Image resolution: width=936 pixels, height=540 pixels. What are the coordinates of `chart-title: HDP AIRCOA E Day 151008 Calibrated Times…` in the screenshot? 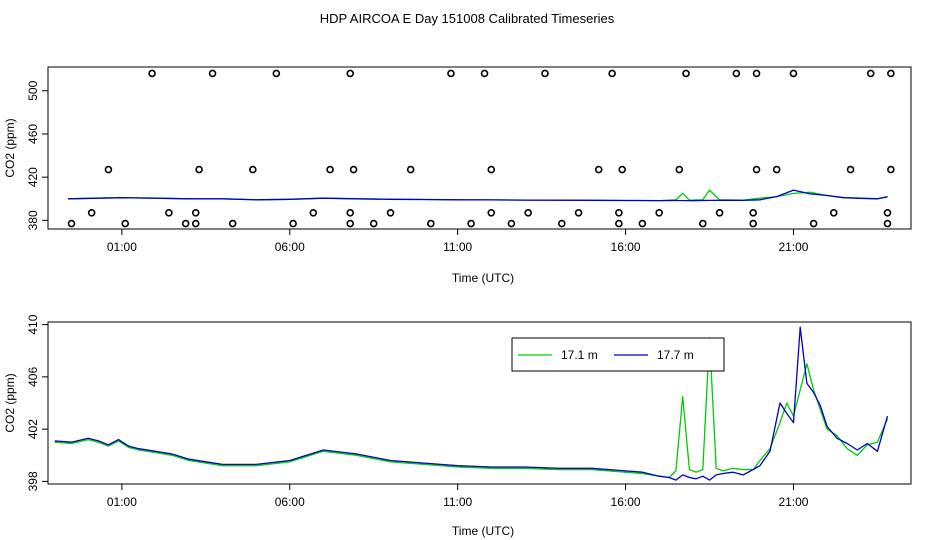 It's located at (467, 18).